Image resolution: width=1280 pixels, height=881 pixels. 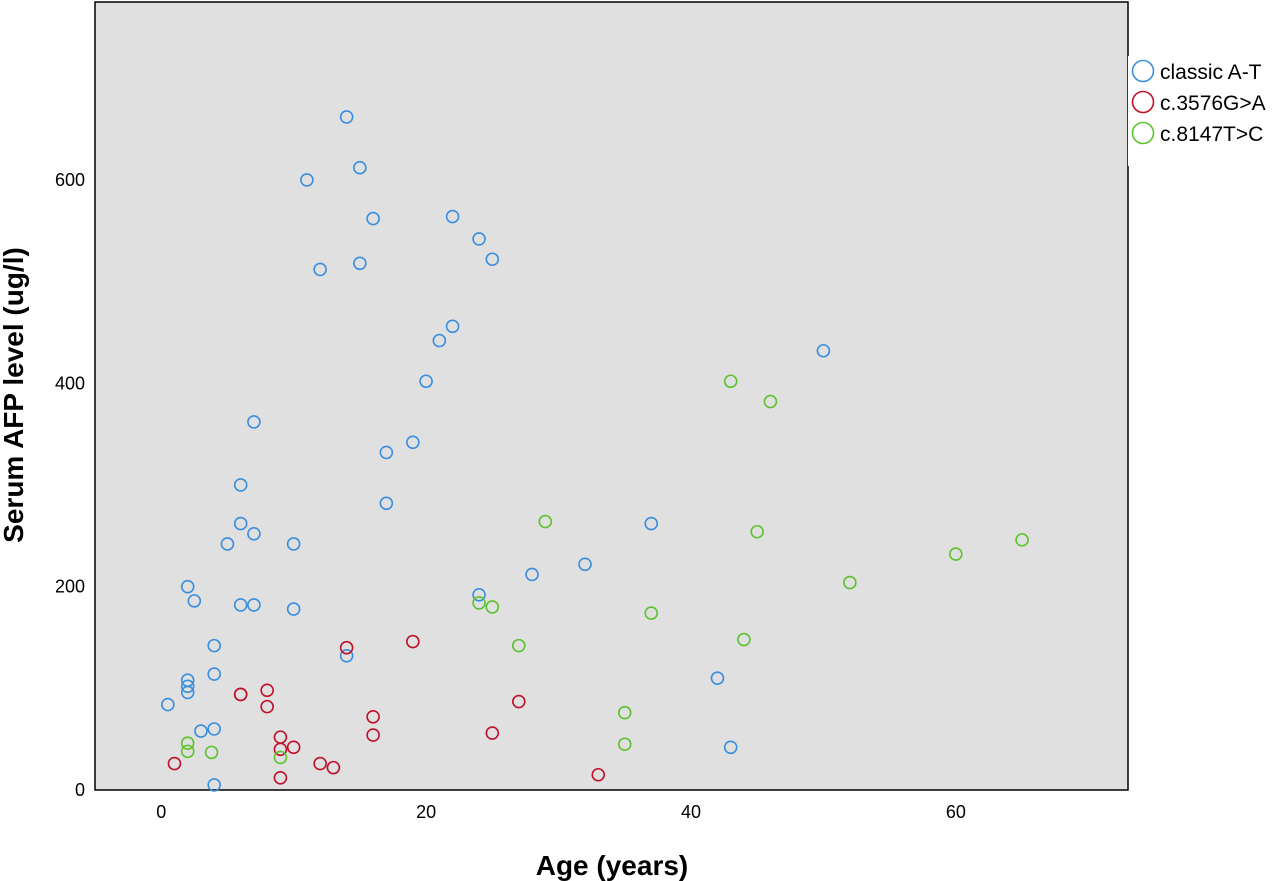 I want to click on y-axis-title: Serum AFP level (ug/l), so click(x=14, y=395).